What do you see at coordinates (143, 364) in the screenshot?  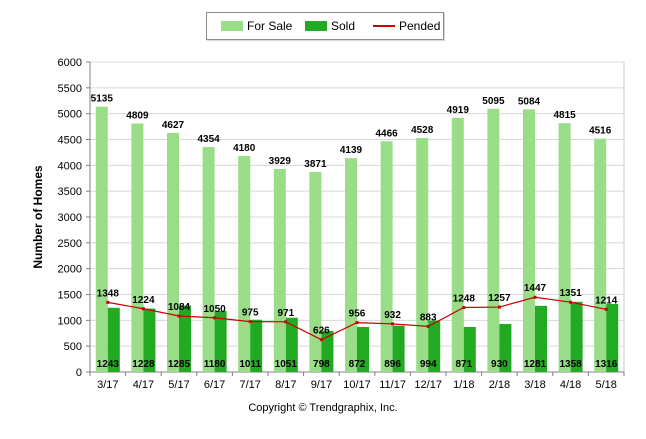 I see `data-label-sold: 1228` at bounding box center [143, 364].